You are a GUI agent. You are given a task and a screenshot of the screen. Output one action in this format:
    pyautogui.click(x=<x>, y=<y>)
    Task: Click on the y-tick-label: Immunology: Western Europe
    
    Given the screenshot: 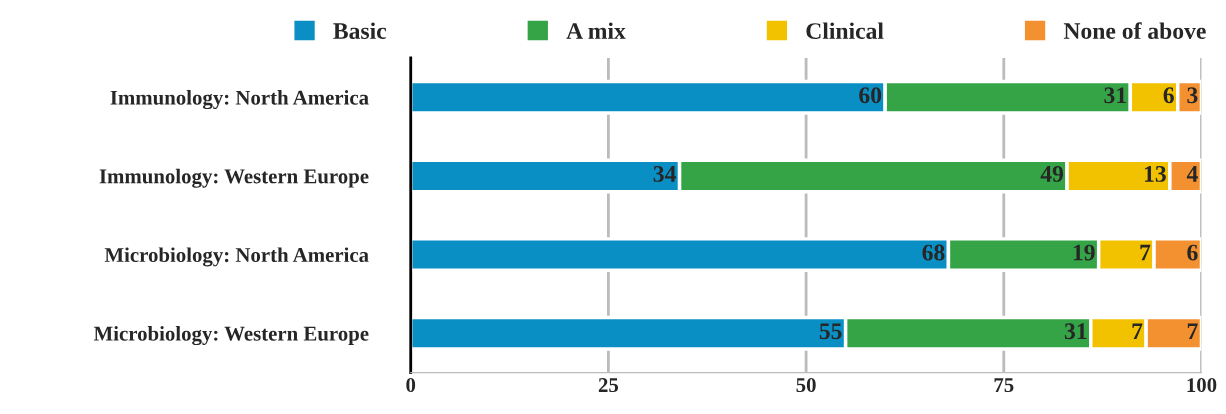 What is the action you would take?
    pyautogui.click(x=234, y=178)
    